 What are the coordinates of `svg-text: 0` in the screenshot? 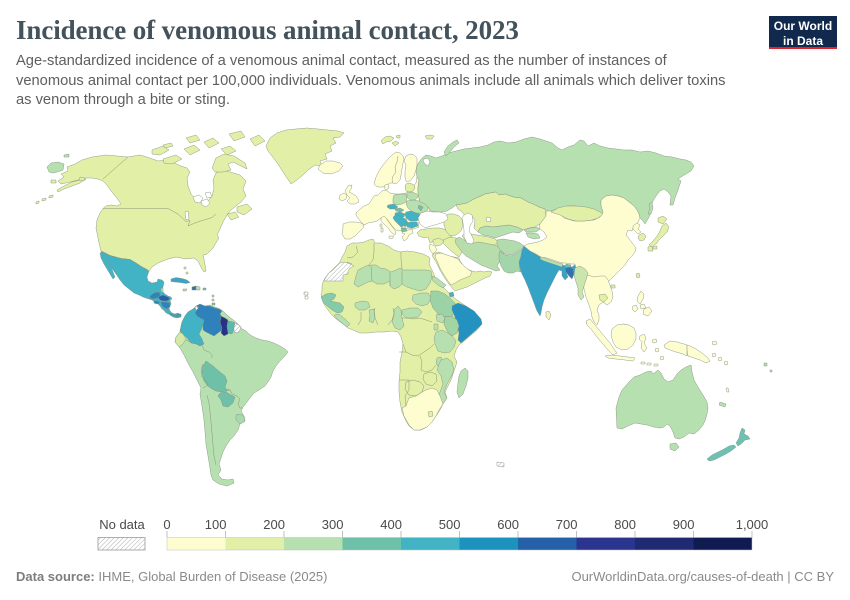 It's located at (166, 524).